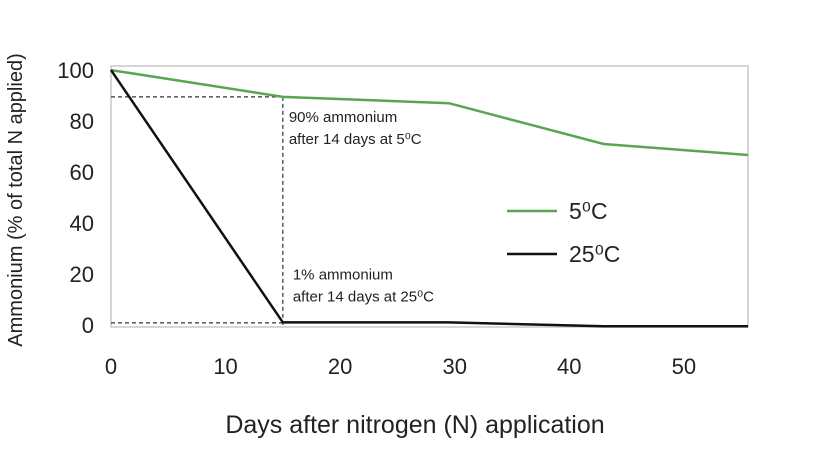  What do you see at coordinates (82, 172) in the screenshot?
I see `y-tick-label: 60` at bounding box center [82, 172].